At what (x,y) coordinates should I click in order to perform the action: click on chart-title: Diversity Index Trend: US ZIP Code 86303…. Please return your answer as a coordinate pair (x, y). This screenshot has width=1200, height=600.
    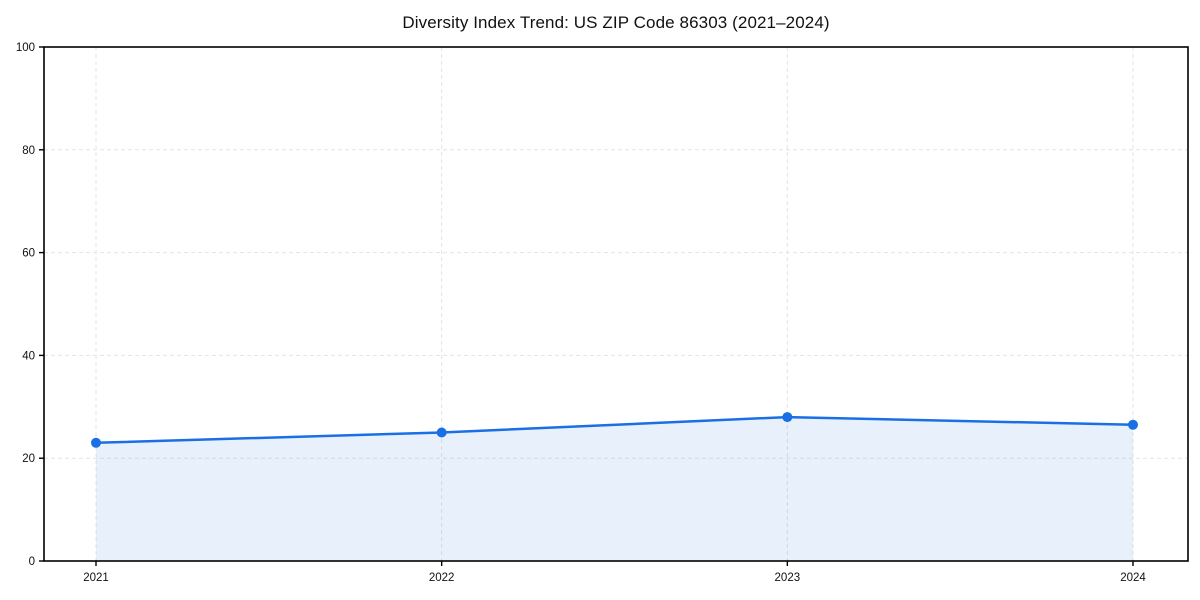
    Looking at the image, I should click on (616, 22).